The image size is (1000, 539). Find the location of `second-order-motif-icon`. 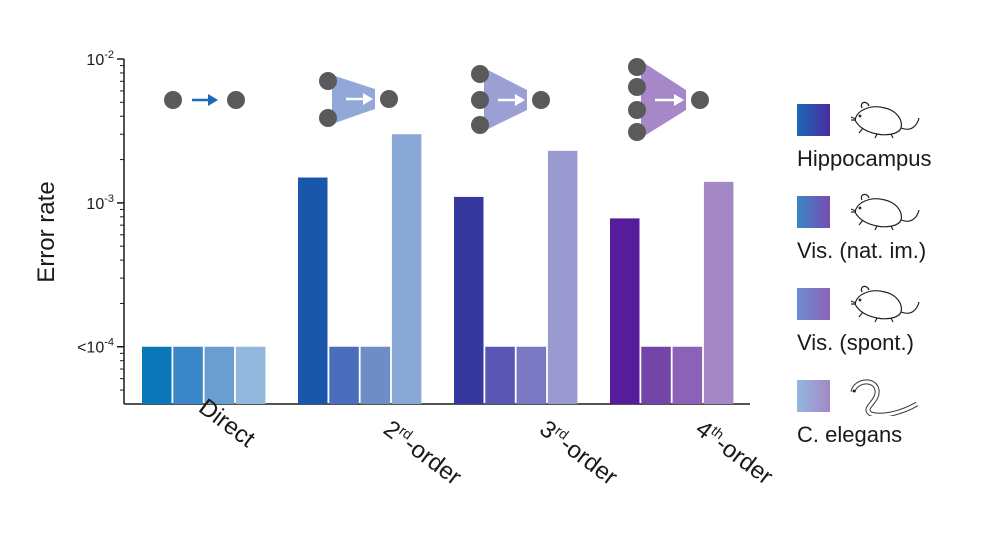

second-order-motif-icon is located at coordinates (358, 99).